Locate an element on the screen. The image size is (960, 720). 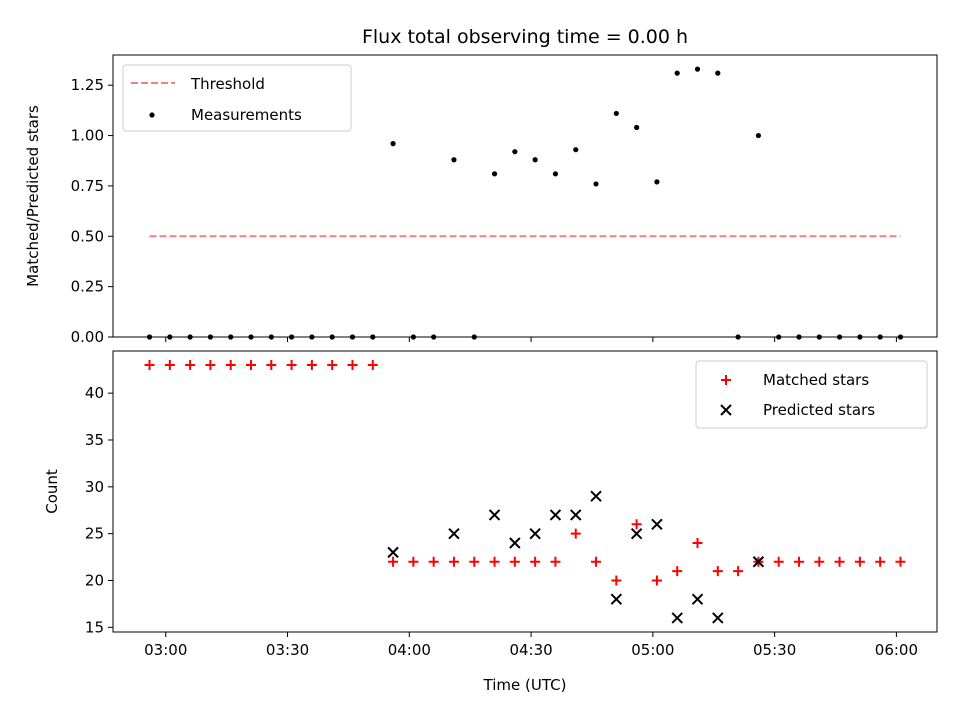
y-tick-label-count: 40 is located at coordinates (94, 393).